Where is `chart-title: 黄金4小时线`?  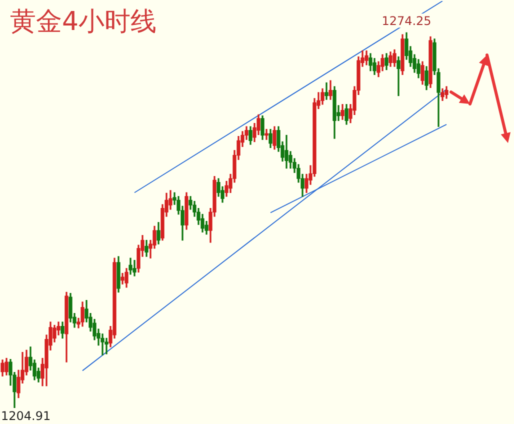 chart-title: 黄金4小时线 is located at coordinates (83, 22).